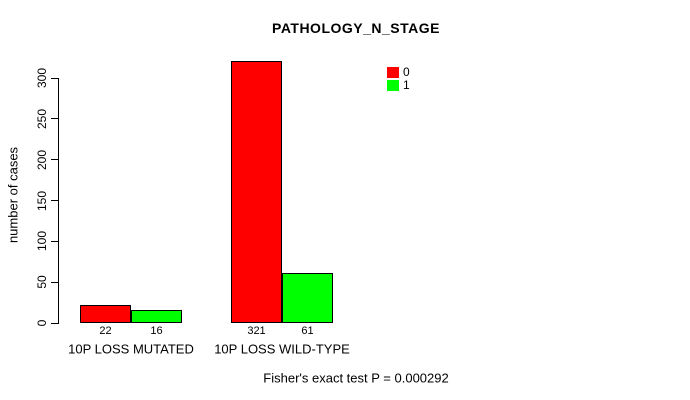 This screenshot has width=690, height=400. Describe the element at coordinates (131, 349) in the screenshot. I see `x-category-label: 10P LOSS MUTATED` at that location.